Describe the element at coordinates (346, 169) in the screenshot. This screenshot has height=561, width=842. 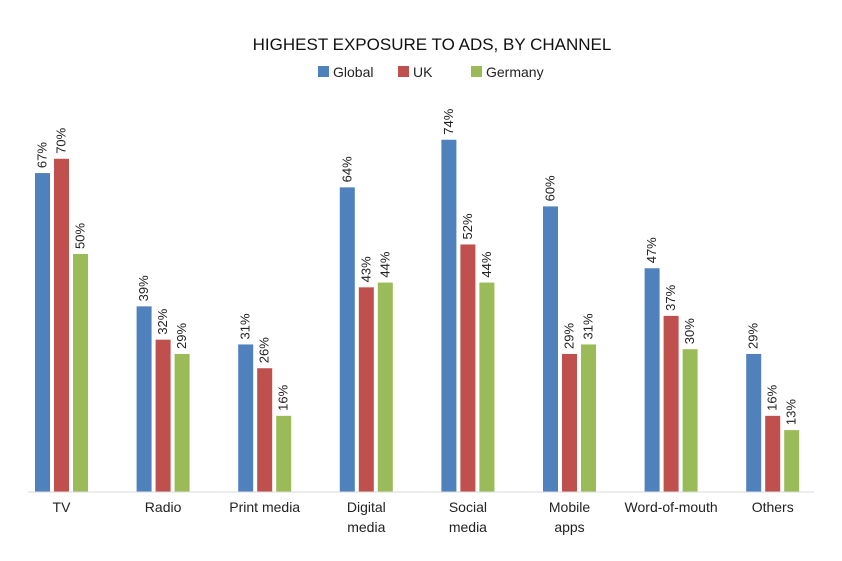
I see `value-label-digital-media-global: 64%` at that location.